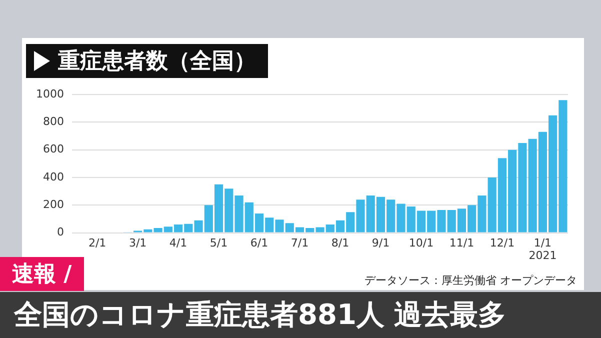  Describe the element at coordinates (50, 93) in the screenshot. I see `y-tick-label: 1000` at that location.